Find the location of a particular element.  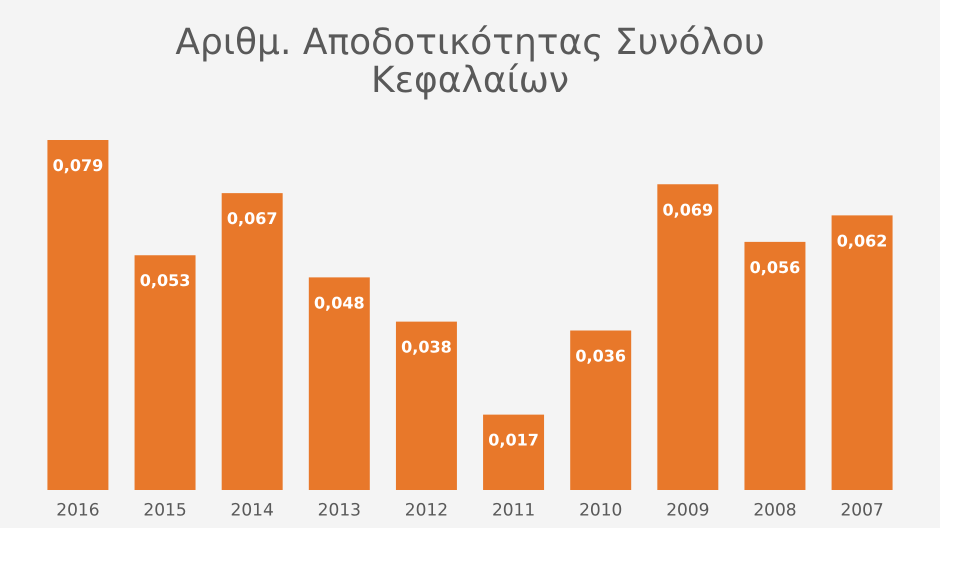

x-tick-label: 2011 is located at coordinates (514, 510).